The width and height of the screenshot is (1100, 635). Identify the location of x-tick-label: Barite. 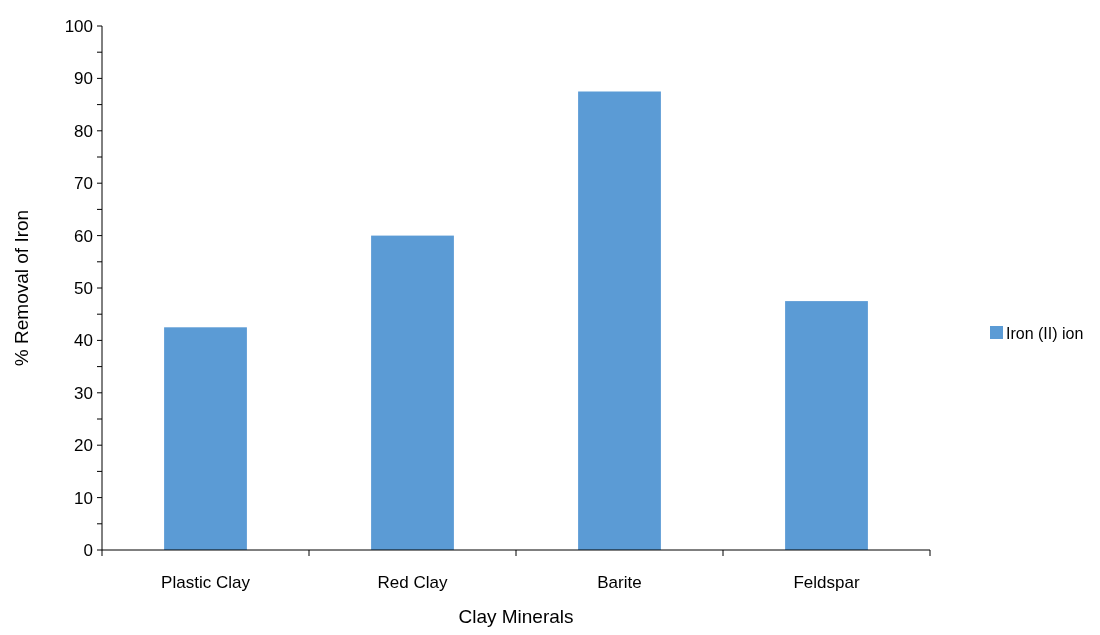
(619, 582).